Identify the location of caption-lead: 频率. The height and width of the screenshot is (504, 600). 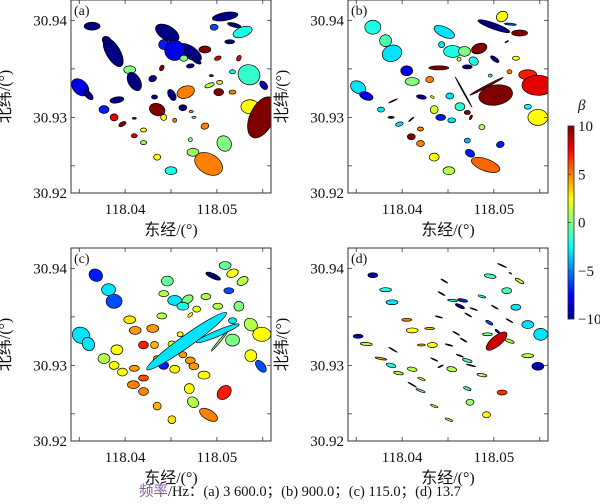
(153, 491).